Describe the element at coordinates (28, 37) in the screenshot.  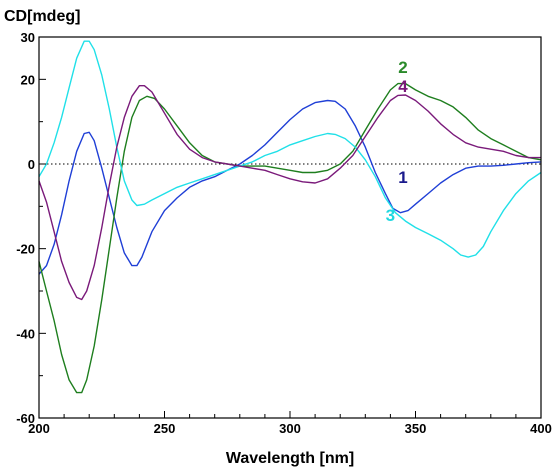
I see `y-tick-label: 30` at that location.